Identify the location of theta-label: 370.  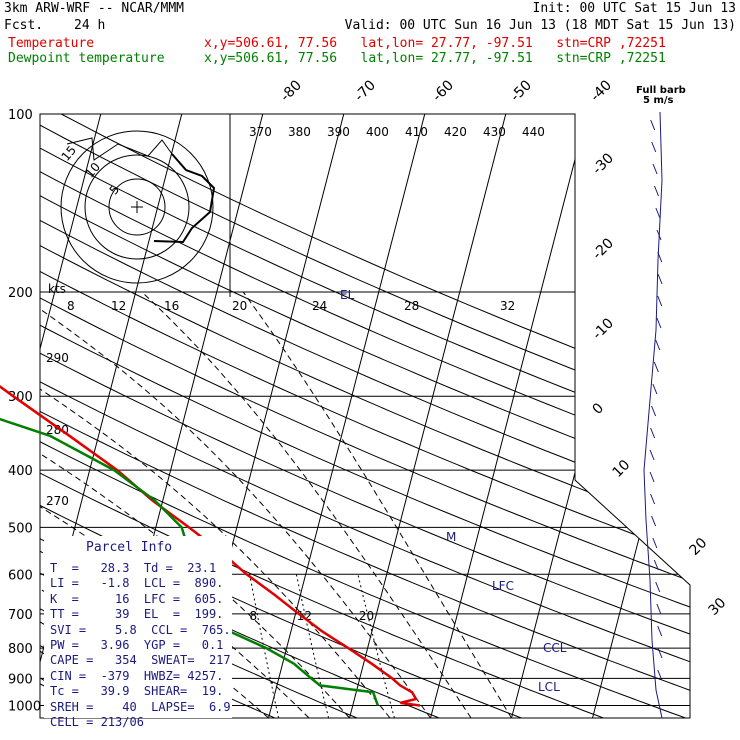
(260, 132).